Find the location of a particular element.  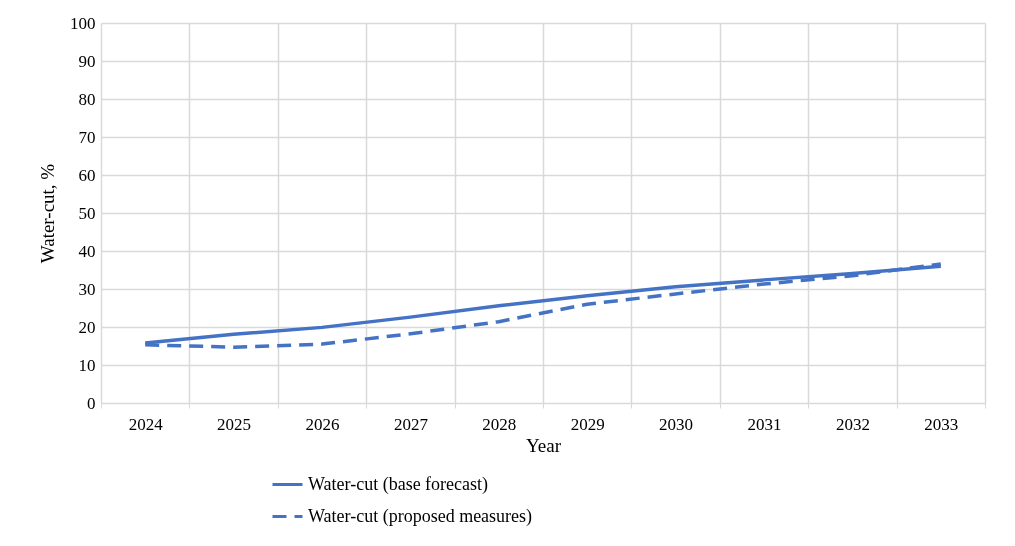

y-tick-label: 10 is located at coordinates (87, 365).